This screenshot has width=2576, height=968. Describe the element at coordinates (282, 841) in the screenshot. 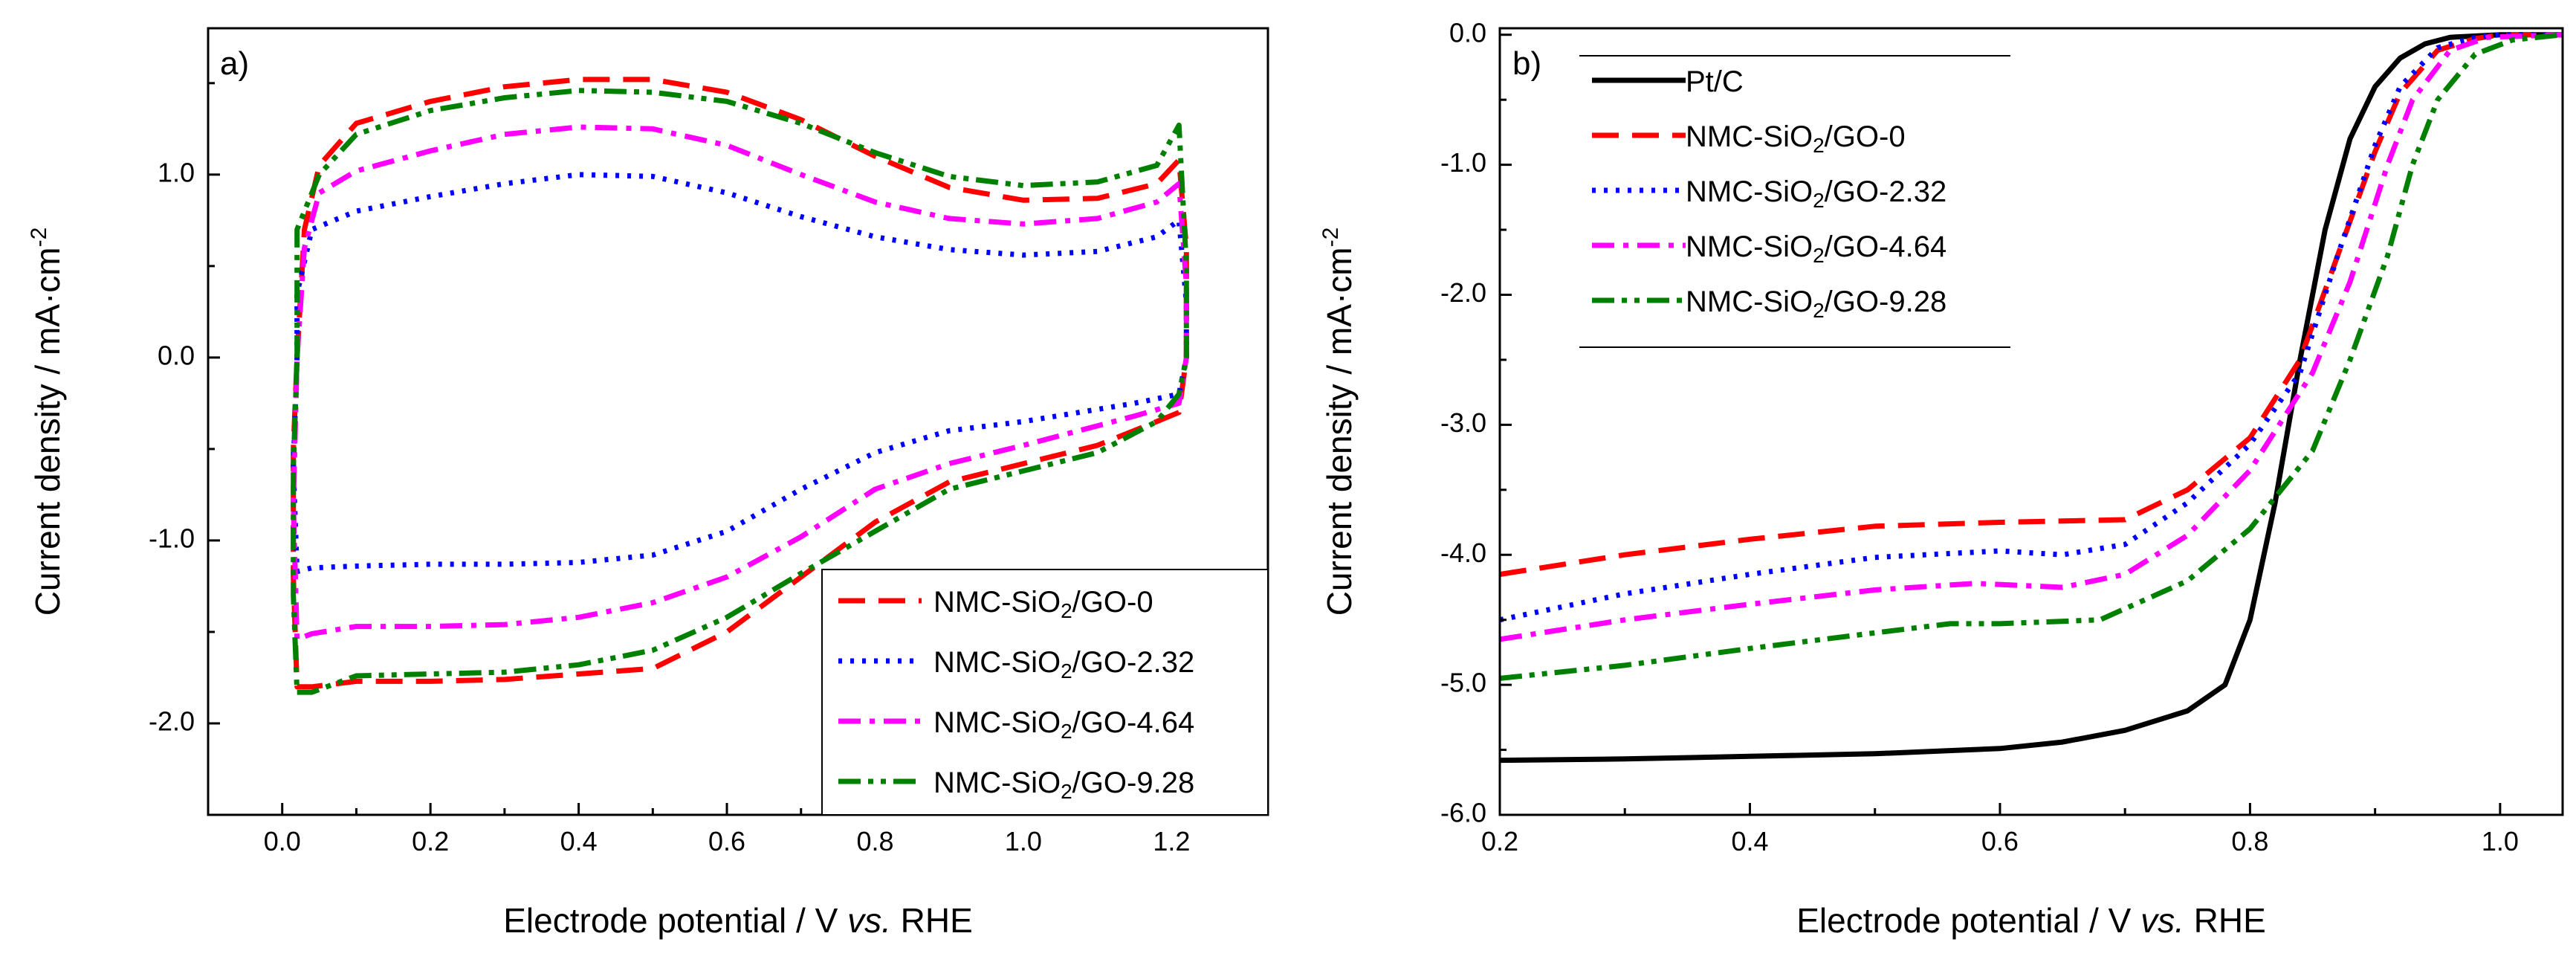

I see `x-tick-label: 0.0` at that location.